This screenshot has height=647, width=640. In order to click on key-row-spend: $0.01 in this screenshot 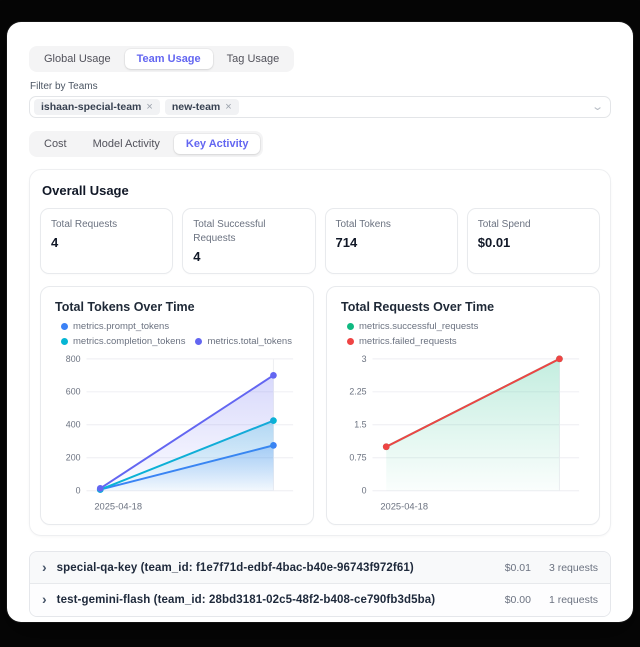, I will do `click(517, 567)`.